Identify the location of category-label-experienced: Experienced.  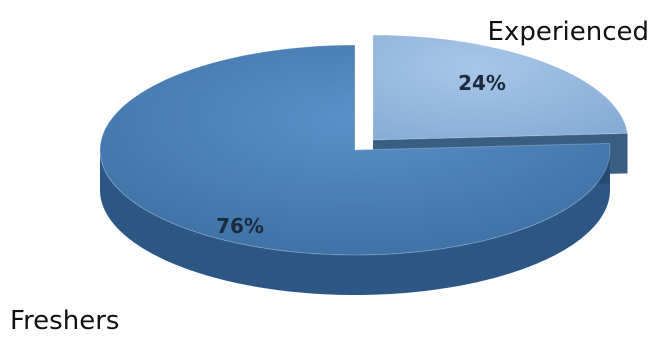
(569, 32).